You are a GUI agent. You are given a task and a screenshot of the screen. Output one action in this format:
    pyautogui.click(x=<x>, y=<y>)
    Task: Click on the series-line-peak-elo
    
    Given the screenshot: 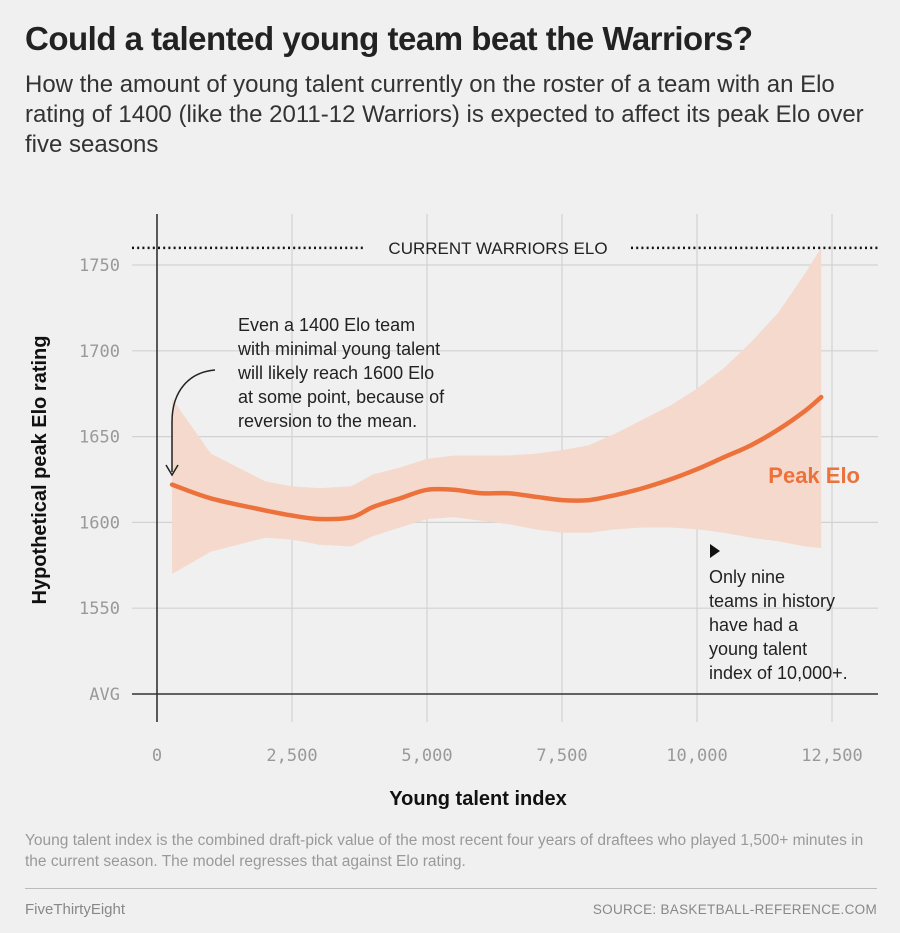 What is the action you would take?
    pyautogui.click(x=496, y=458)
    